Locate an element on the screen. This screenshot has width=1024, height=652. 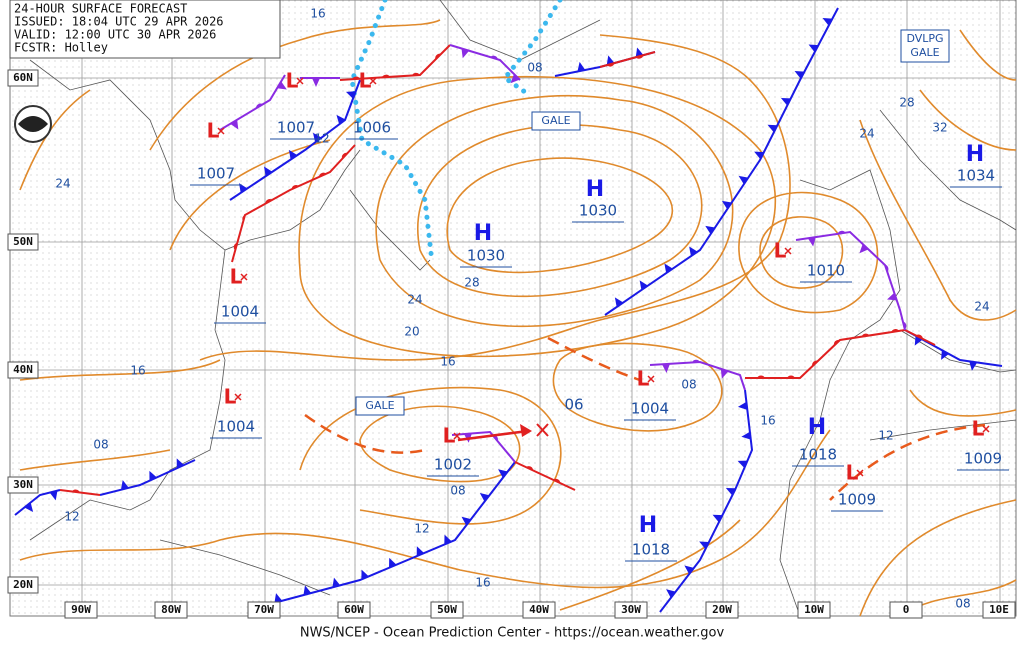
lat-label: 30N is located at coordinates (23, 484).